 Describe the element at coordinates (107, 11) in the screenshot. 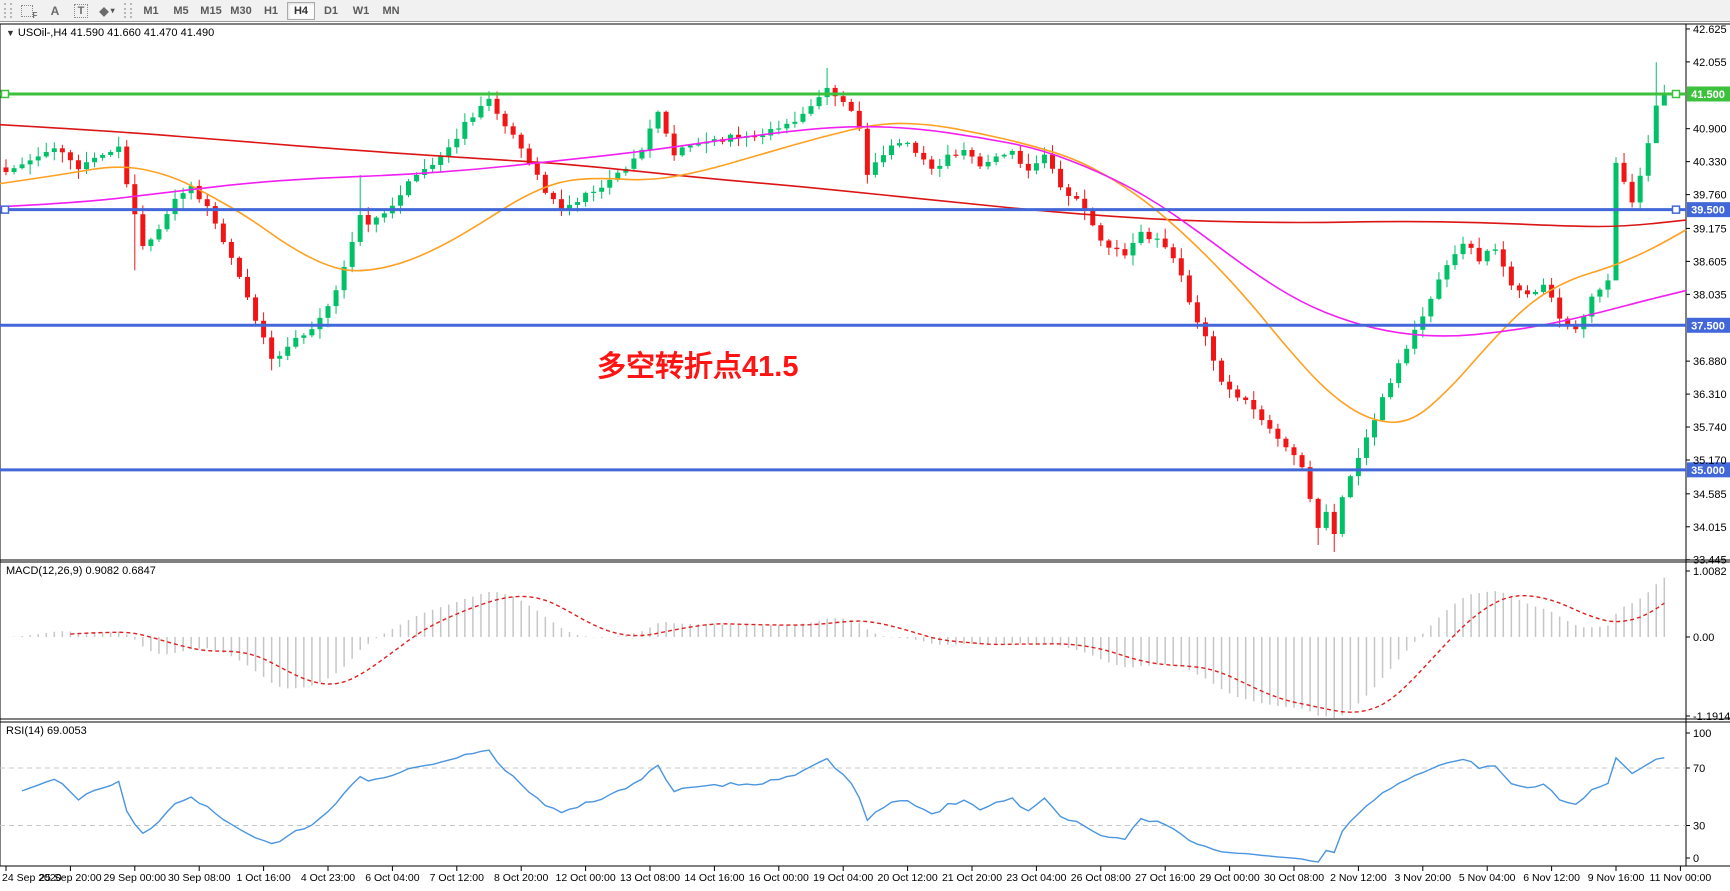

I see `arrows-tool-button: ◆ ▾` at that location.